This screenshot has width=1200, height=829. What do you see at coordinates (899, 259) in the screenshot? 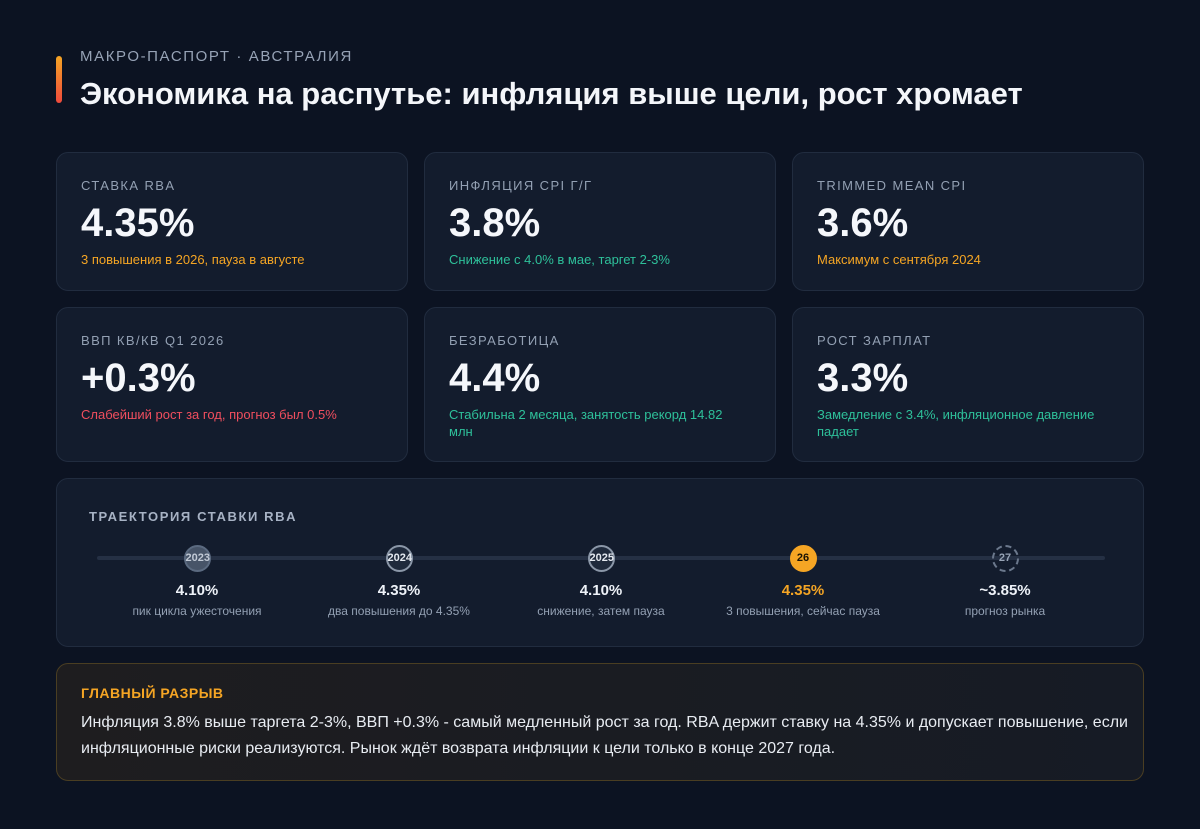
I see `card-note: Максимум с сентября 2024` at bounding box center [899, 259].